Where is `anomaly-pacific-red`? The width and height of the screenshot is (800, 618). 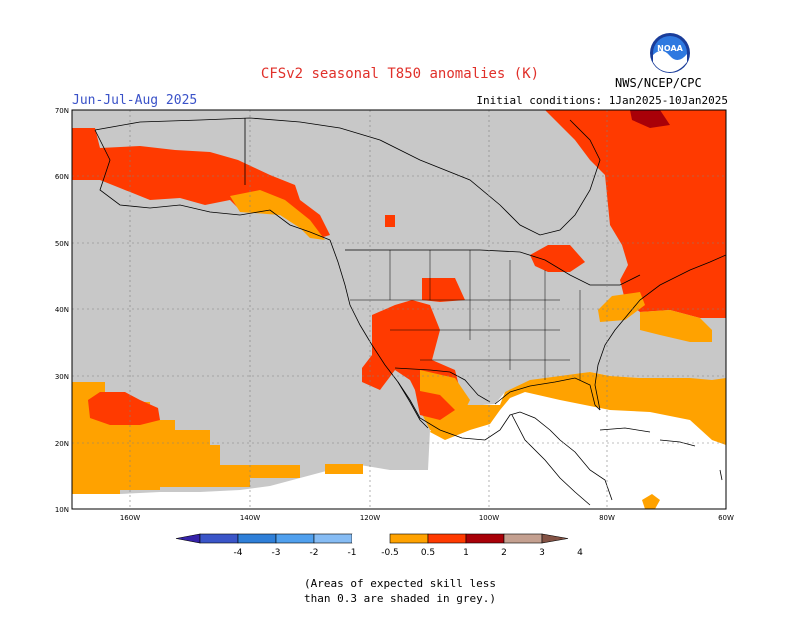 anomaly-pacific-red is located at coordinates (124, 408).